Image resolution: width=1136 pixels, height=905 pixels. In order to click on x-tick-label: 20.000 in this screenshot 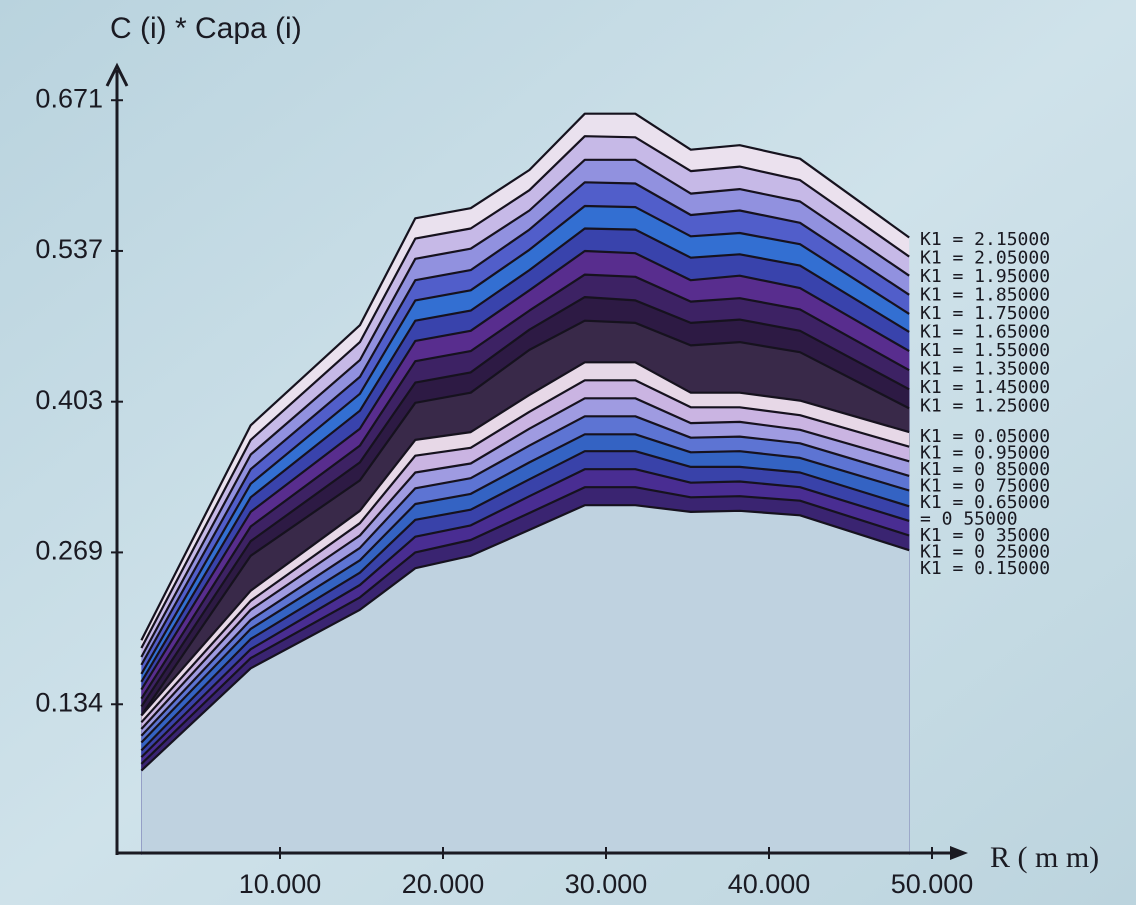, I will do `click(443, 884)`.